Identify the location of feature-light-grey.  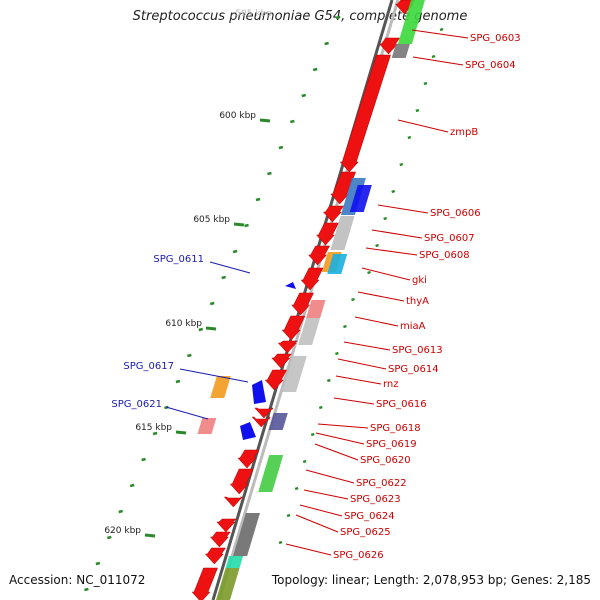
(342, 233).